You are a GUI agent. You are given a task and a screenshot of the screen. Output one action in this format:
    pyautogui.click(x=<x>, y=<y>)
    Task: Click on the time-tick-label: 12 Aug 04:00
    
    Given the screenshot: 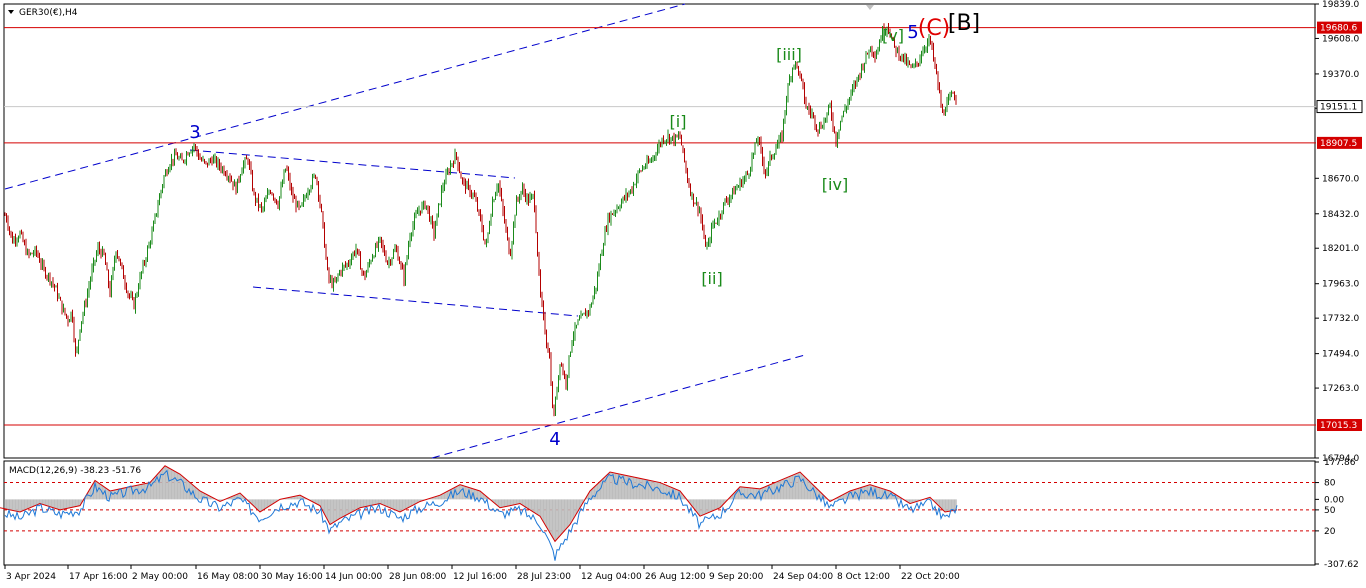 What is the action you would take?
    pyautogui.click(x=611, y=577)
    